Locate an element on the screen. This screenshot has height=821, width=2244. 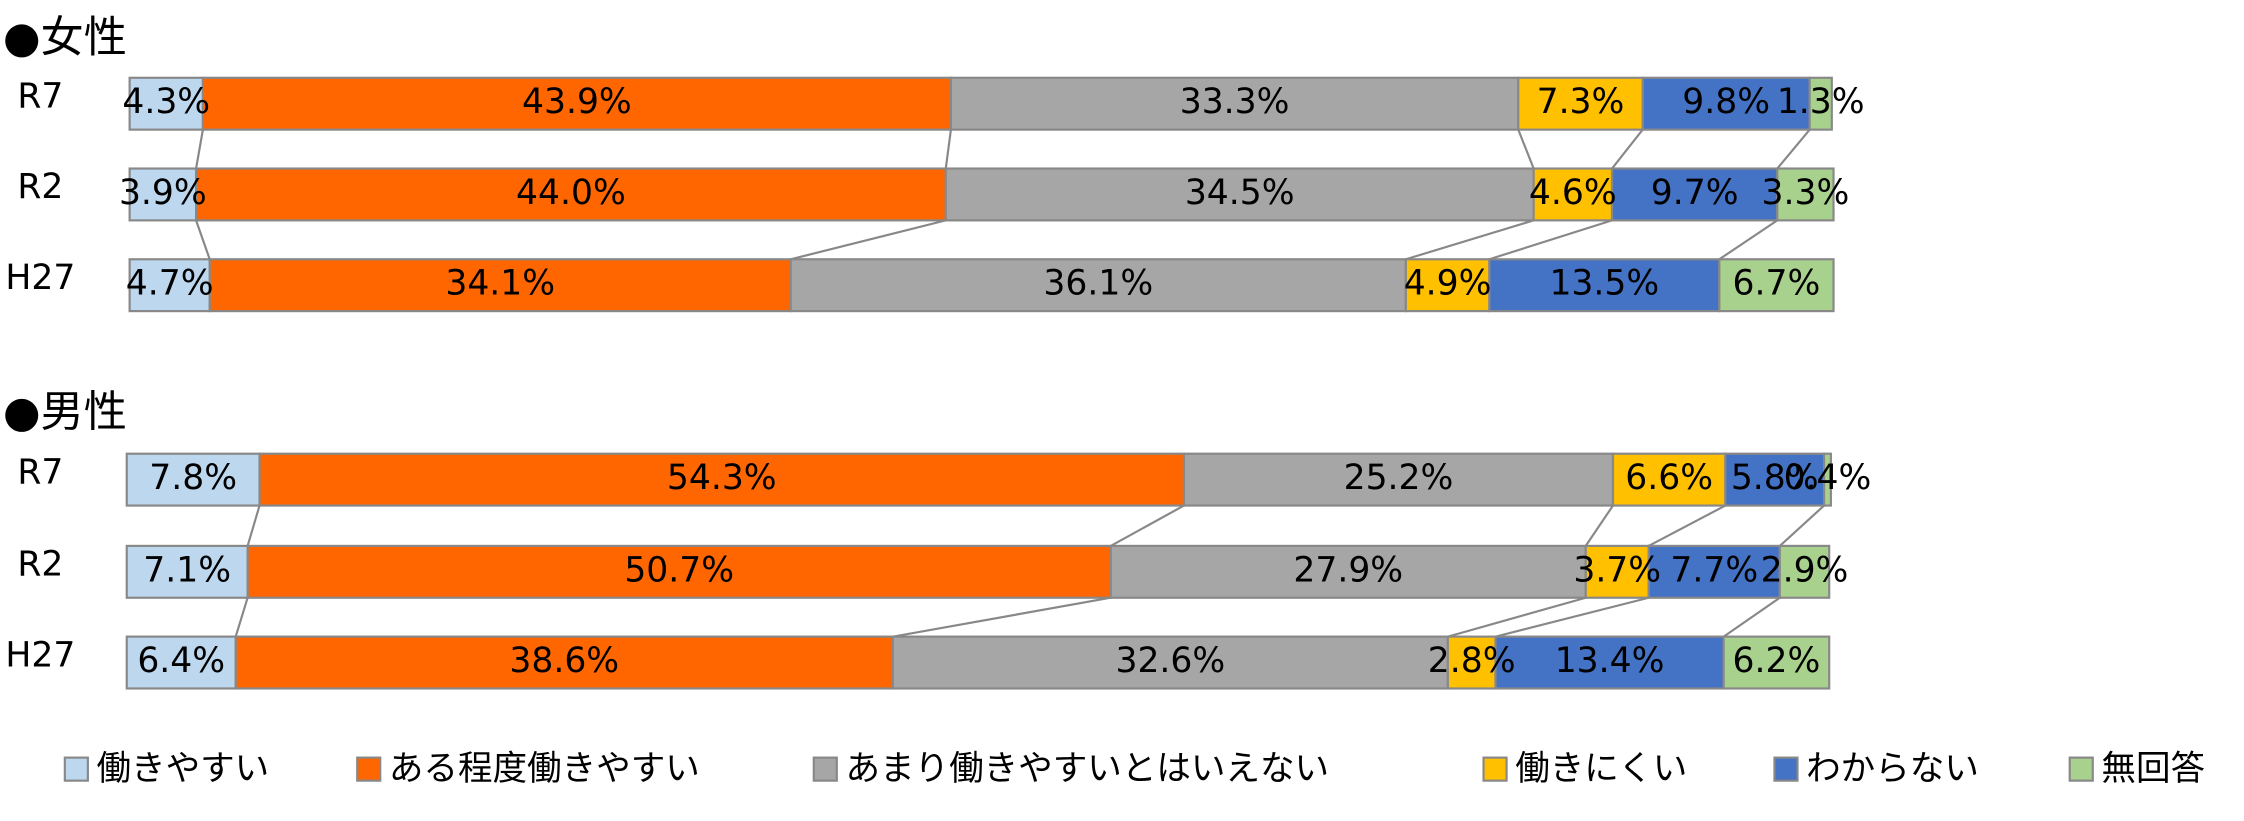
value-label: 6.2% is located at coordinates (1777, 661).